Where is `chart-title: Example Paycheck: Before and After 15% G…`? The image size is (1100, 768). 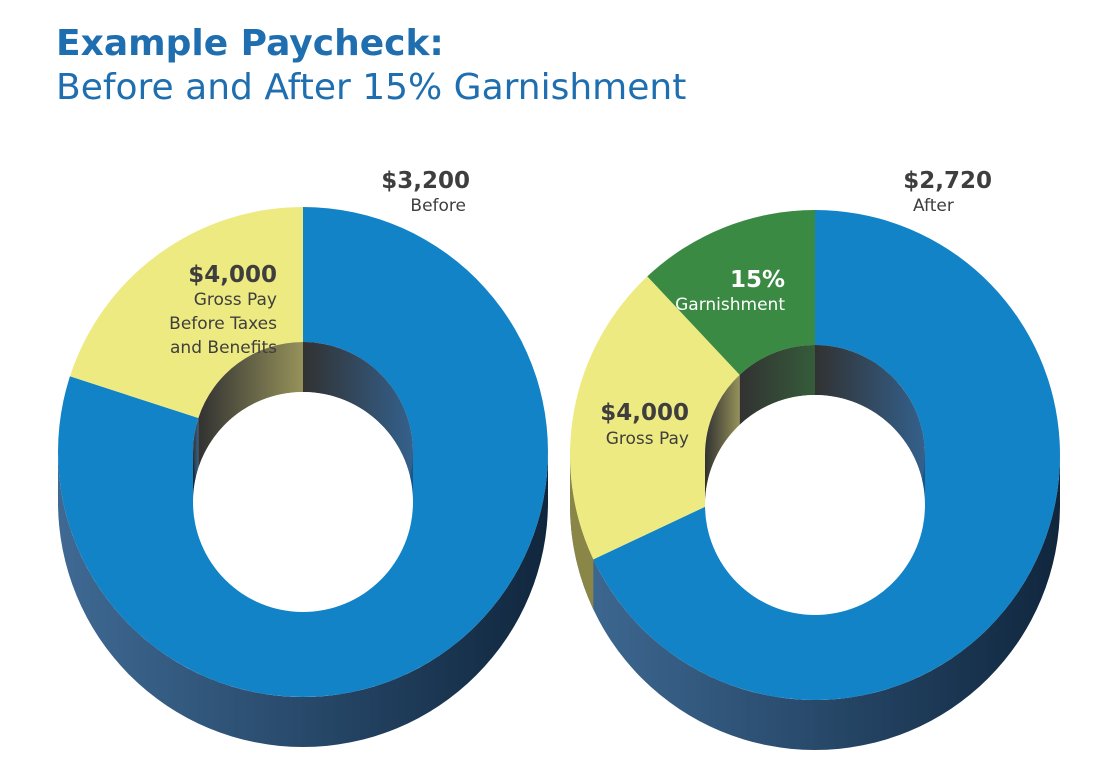 chart-title: Example Paycheck: Before and After 15% G… is located at coordinates (371, 66).